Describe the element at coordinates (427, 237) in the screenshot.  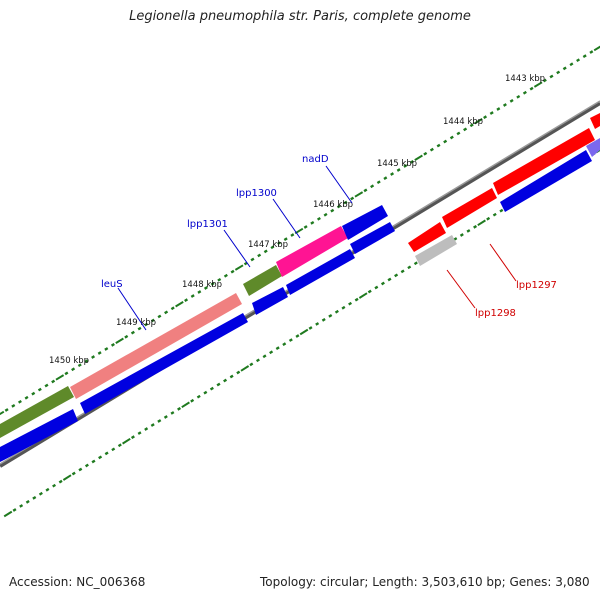
I see `gene-block-lpp1297-a` at that location.